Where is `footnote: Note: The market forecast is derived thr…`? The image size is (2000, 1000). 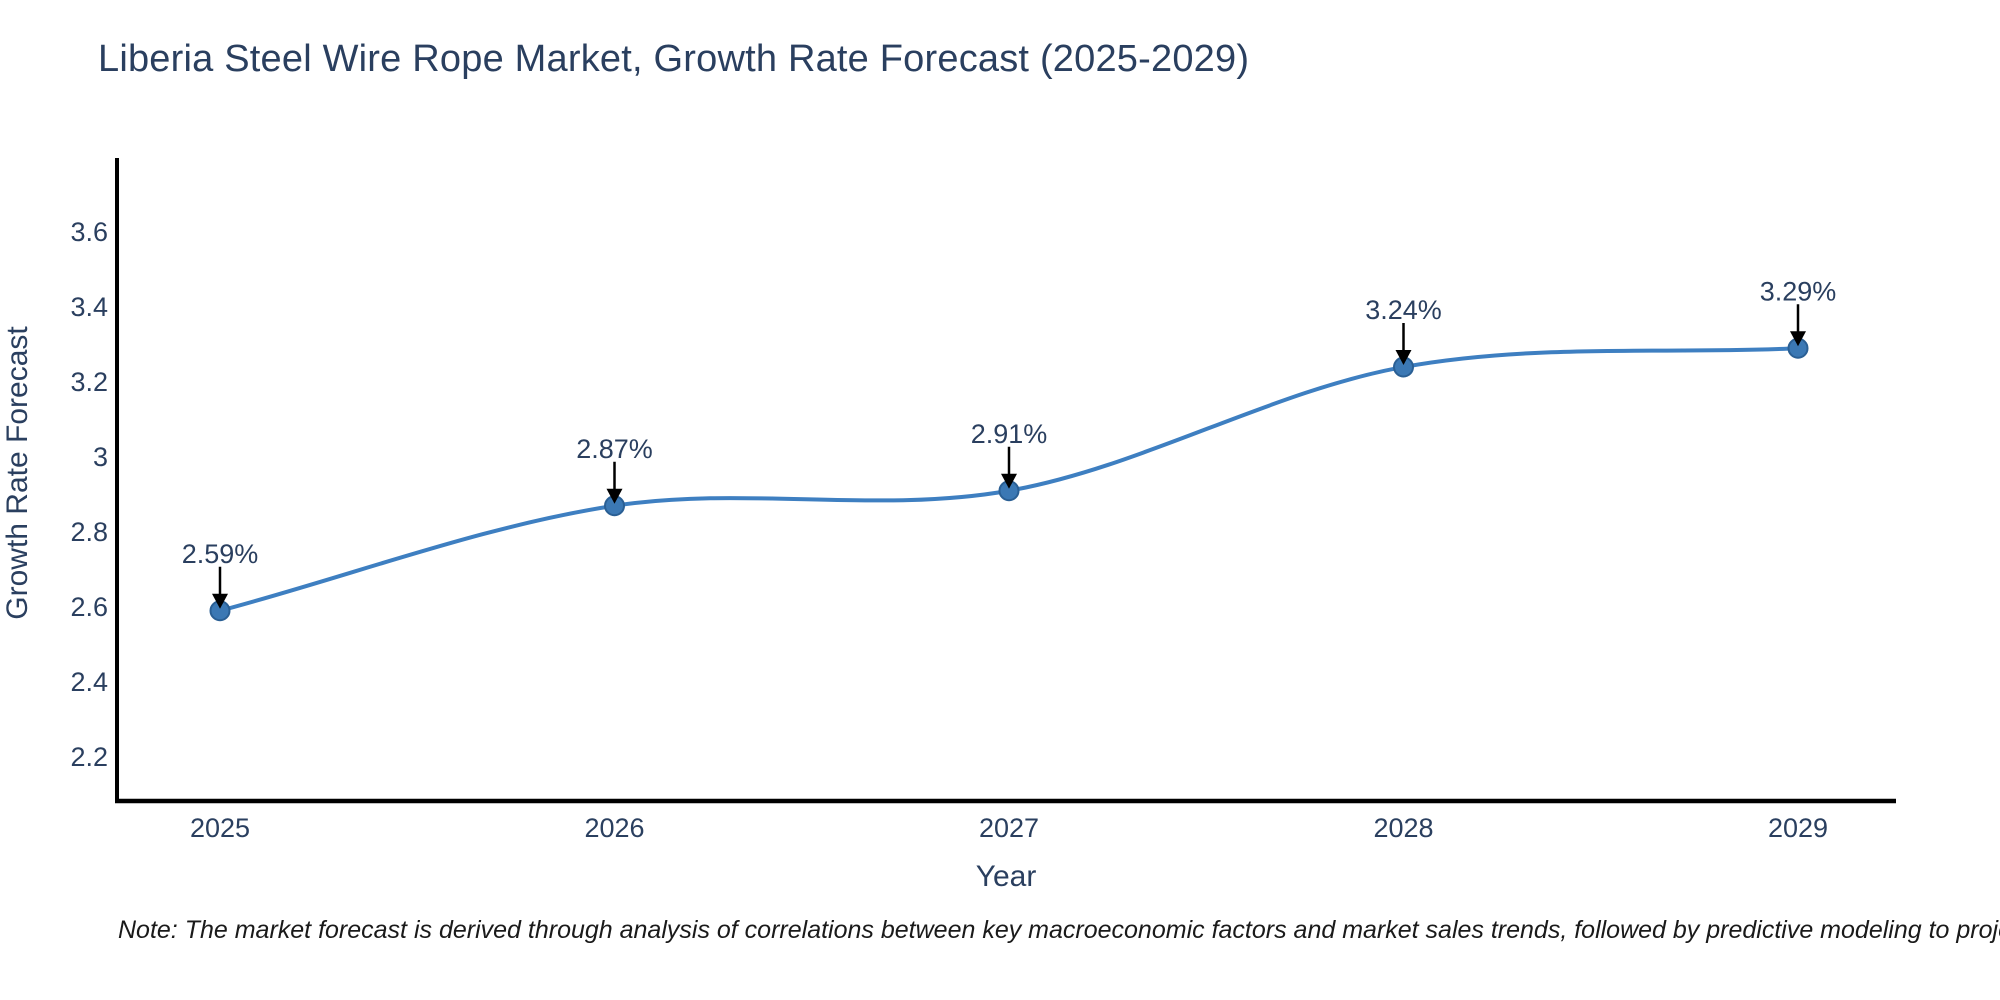 footnote: Note: The market forecast is derived thr… is located at coordinates (1059, 930).